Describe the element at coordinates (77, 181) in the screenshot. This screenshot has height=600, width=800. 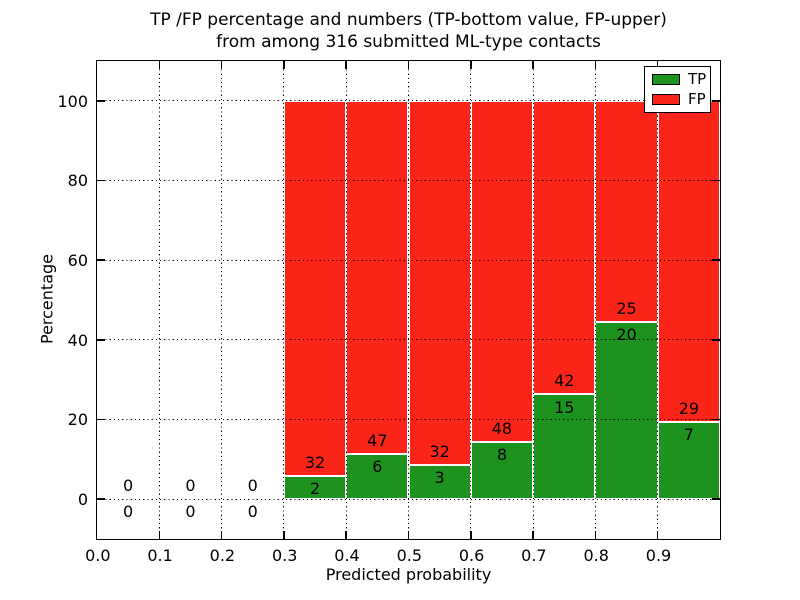
I see `y-tick-label: 80` at that location.